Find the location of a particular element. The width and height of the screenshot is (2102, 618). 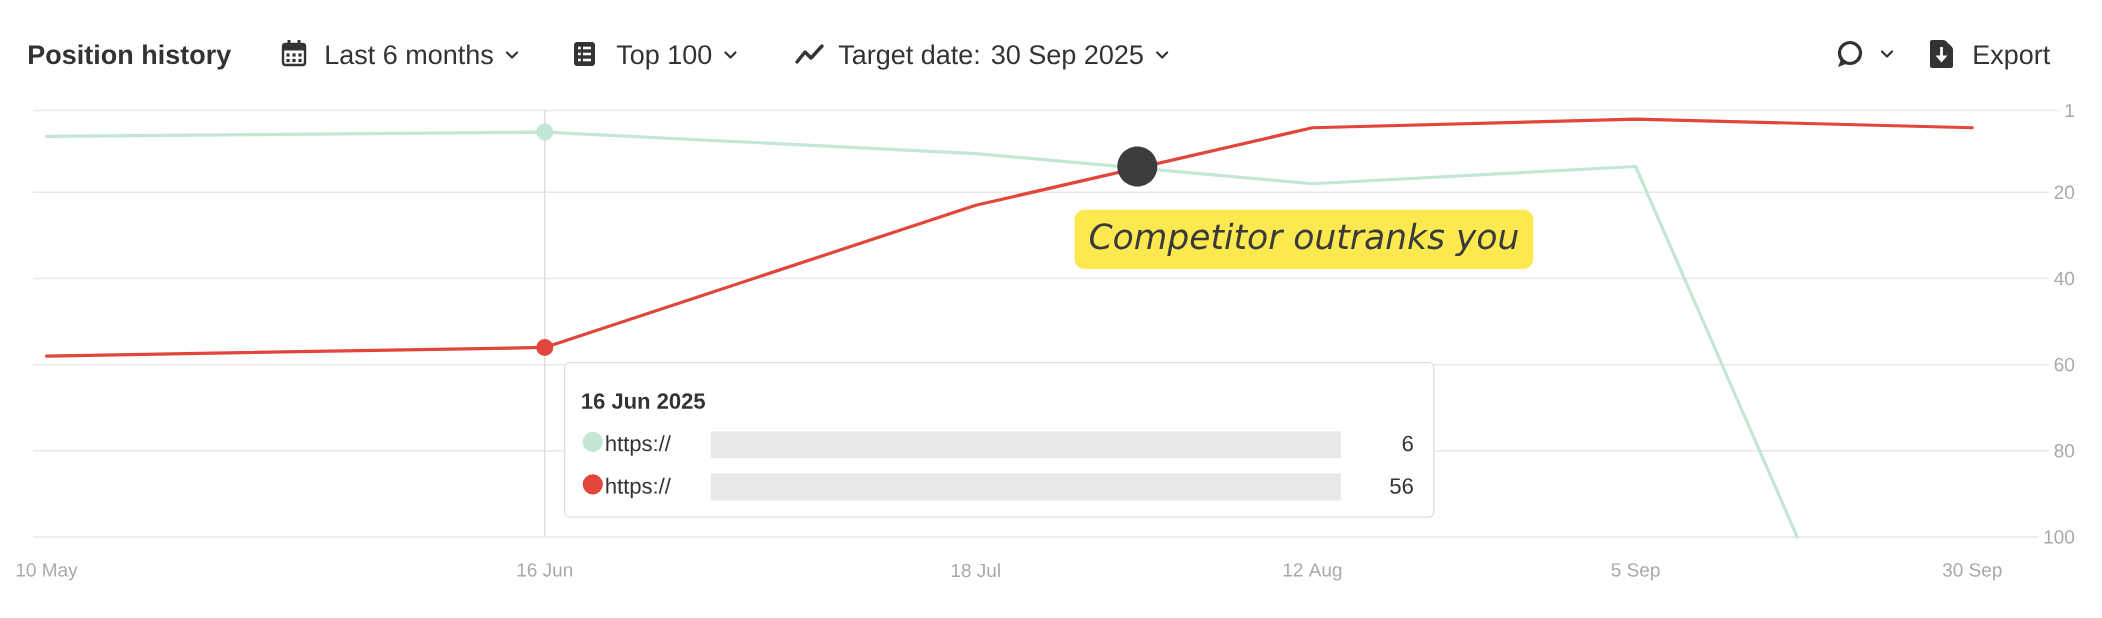

y-tick-label: 60 is located at coordinates (2064, 364).